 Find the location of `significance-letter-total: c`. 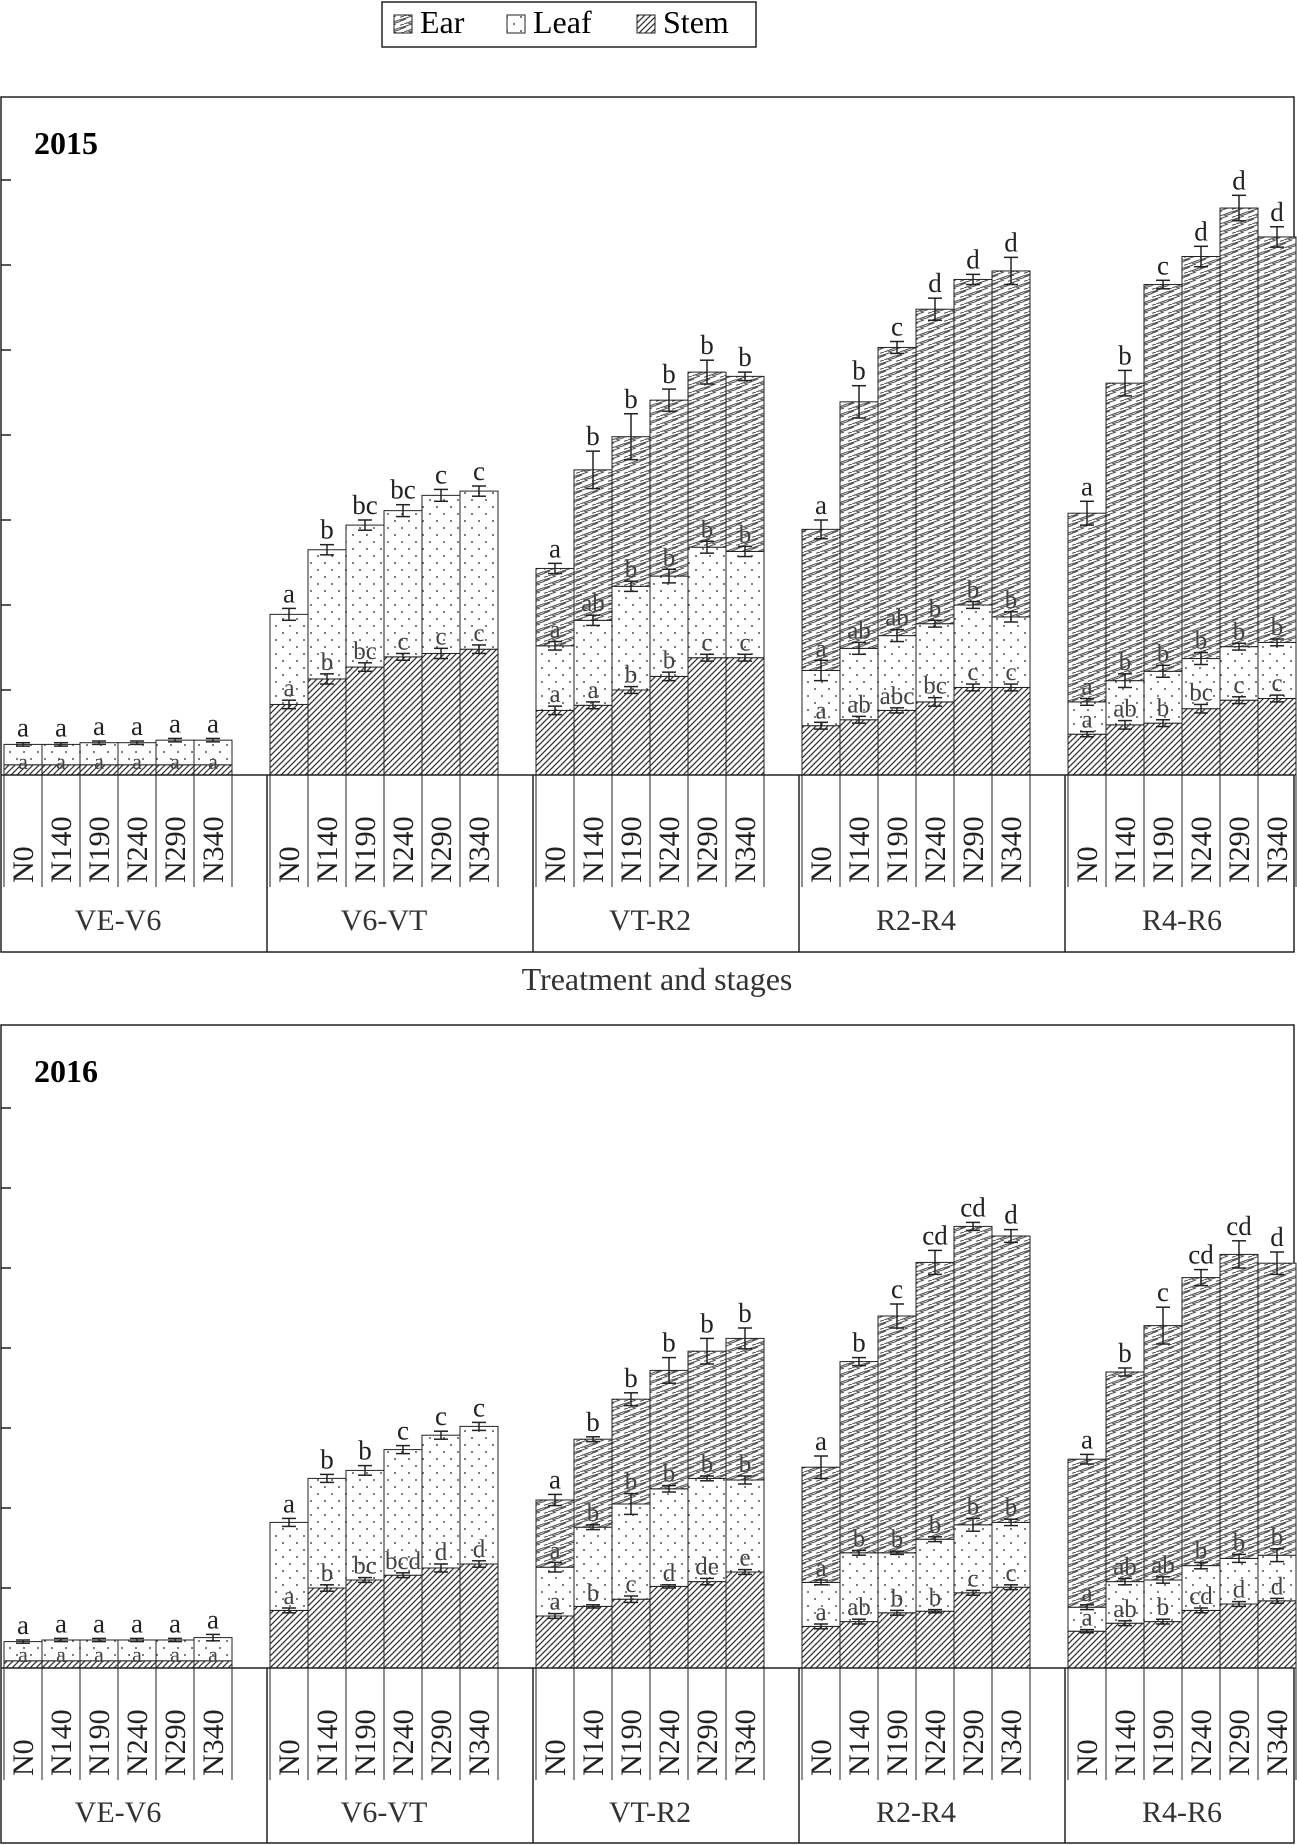

significance-letter-total: c is located at coordinates (479, 1407).